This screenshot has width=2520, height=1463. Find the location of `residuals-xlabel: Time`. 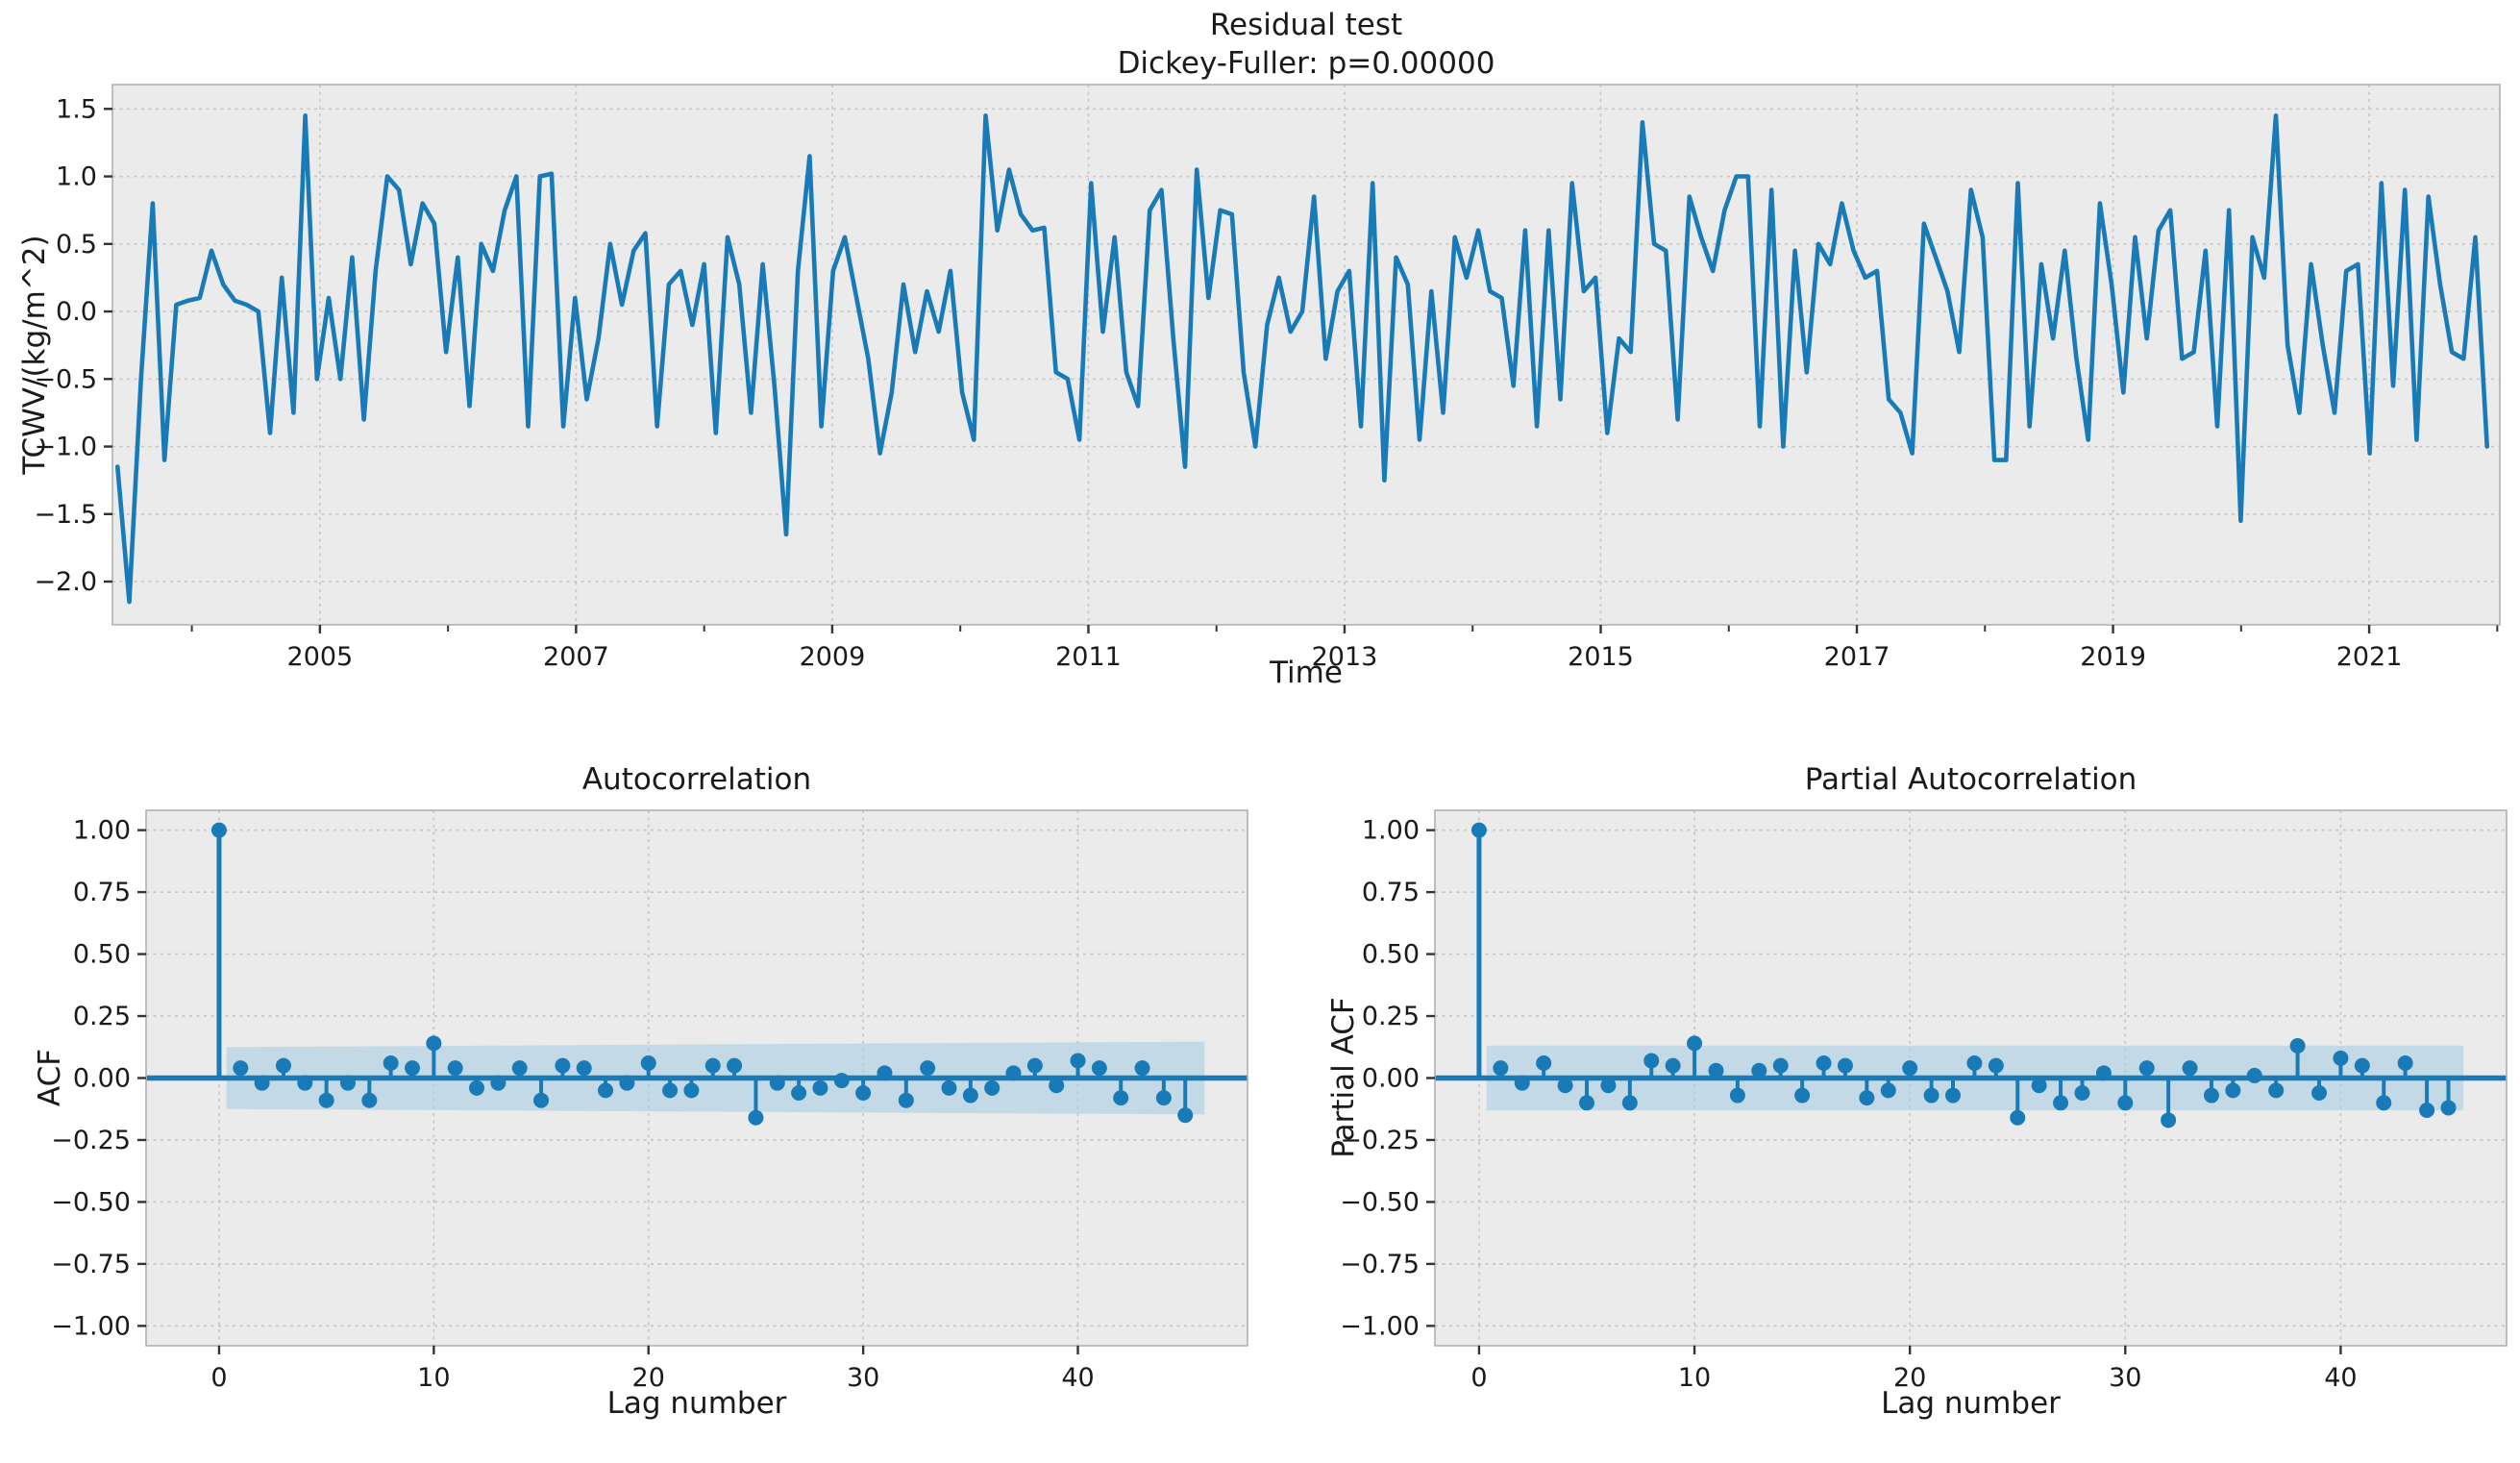

residuals-xlabel: Time is located at coordinates (1307, 673).